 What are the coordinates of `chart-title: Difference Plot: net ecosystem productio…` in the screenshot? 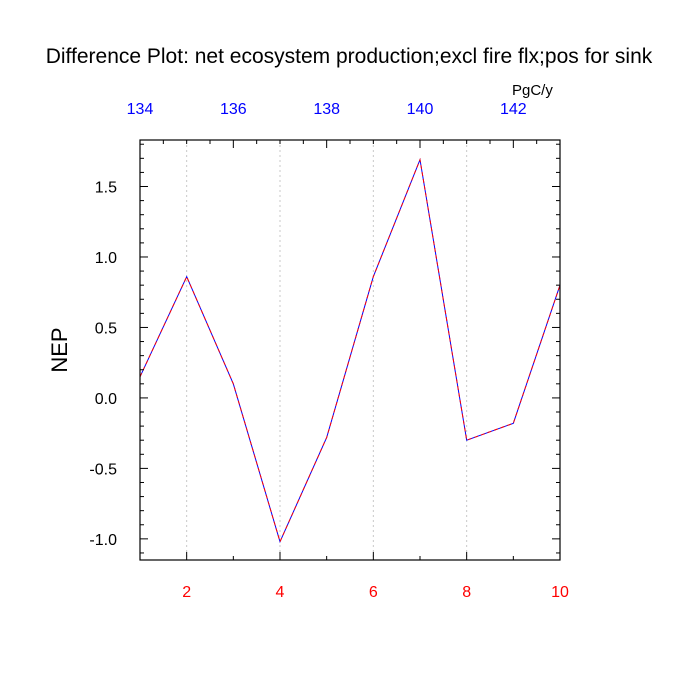 It's located at (349, 56).